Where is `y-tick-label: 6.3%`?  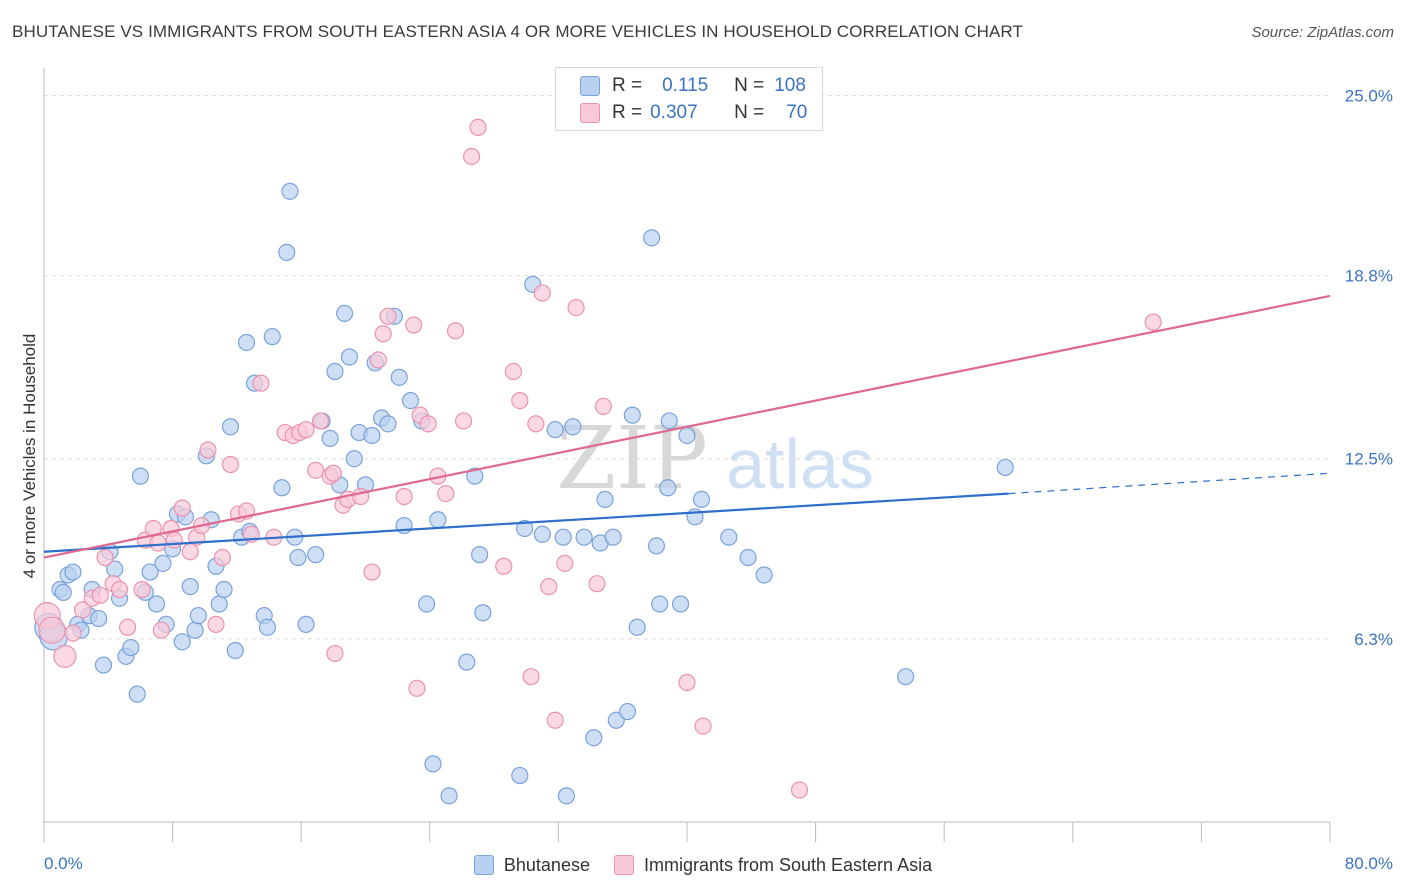 y-tick-label: 6.3% is located at coordinates (1373, 639).